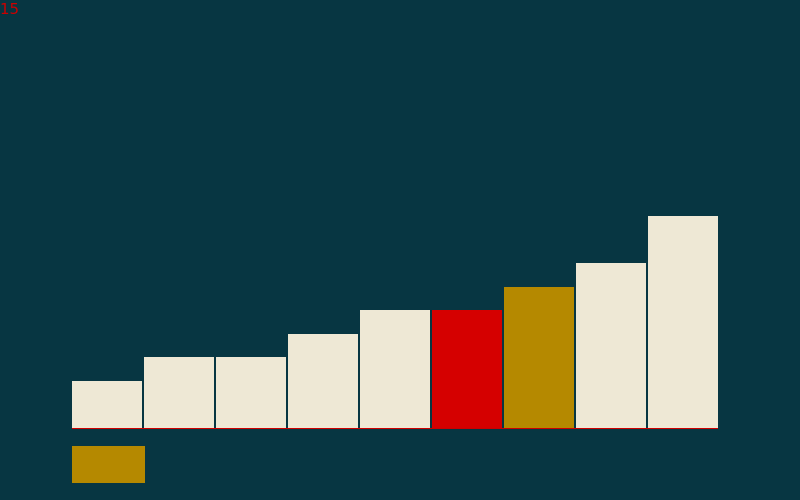  What do you see at coordinates (395, 428) in the screenshot?
I see `chart-baseline` at bounding box center [395, 428].